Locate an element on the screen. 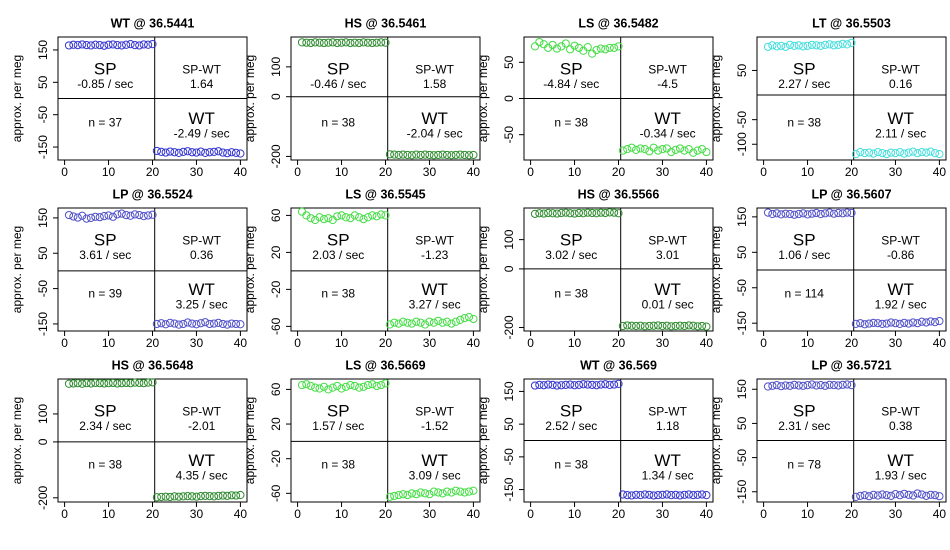 The image size is (950, 550). y-tick-label: -150 is located at coordinates (509, 489).